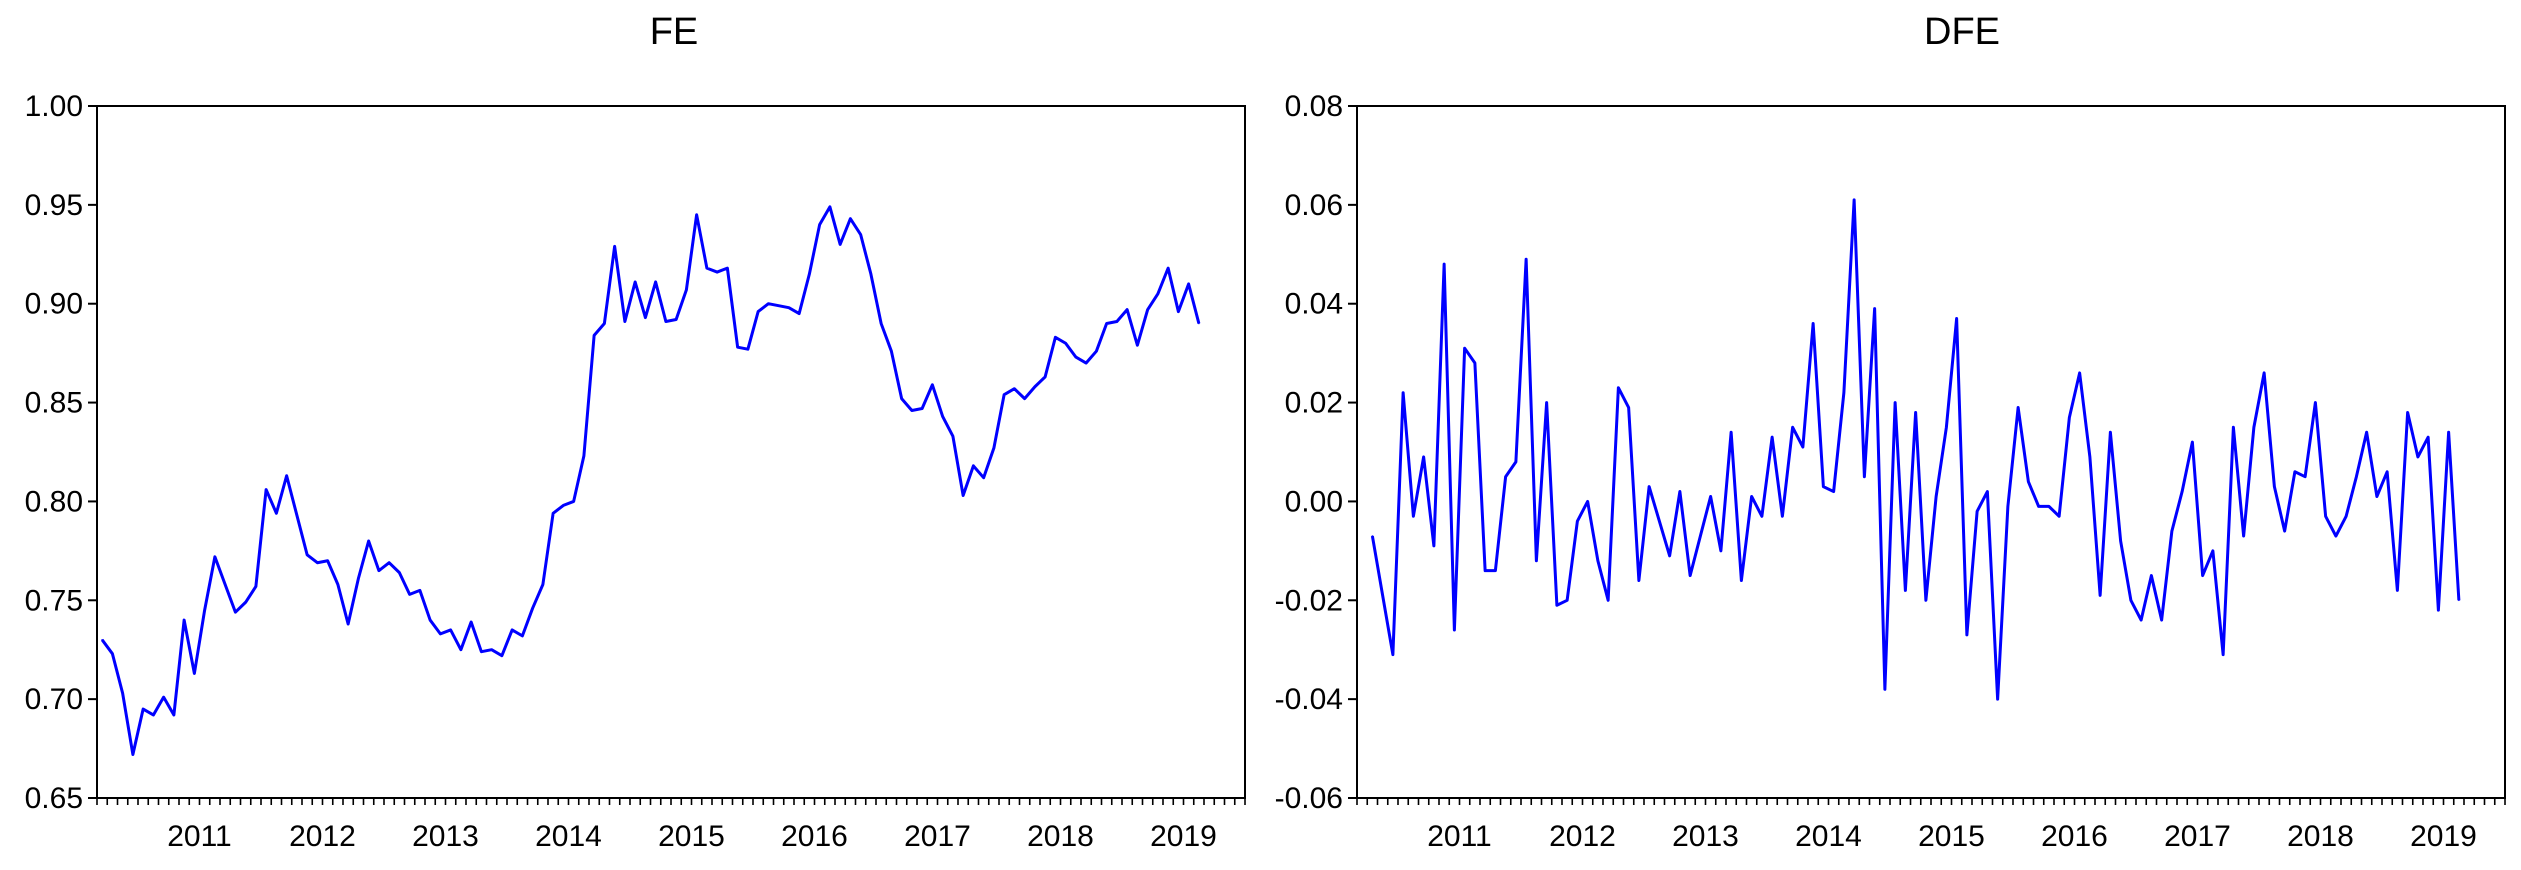 The width and height of the screenshot is (2521, 870). What do you see at coordinates (54, 699) in the screenshot?
I see `y-tick-label: 0.70` at bounding box center [54, 699].